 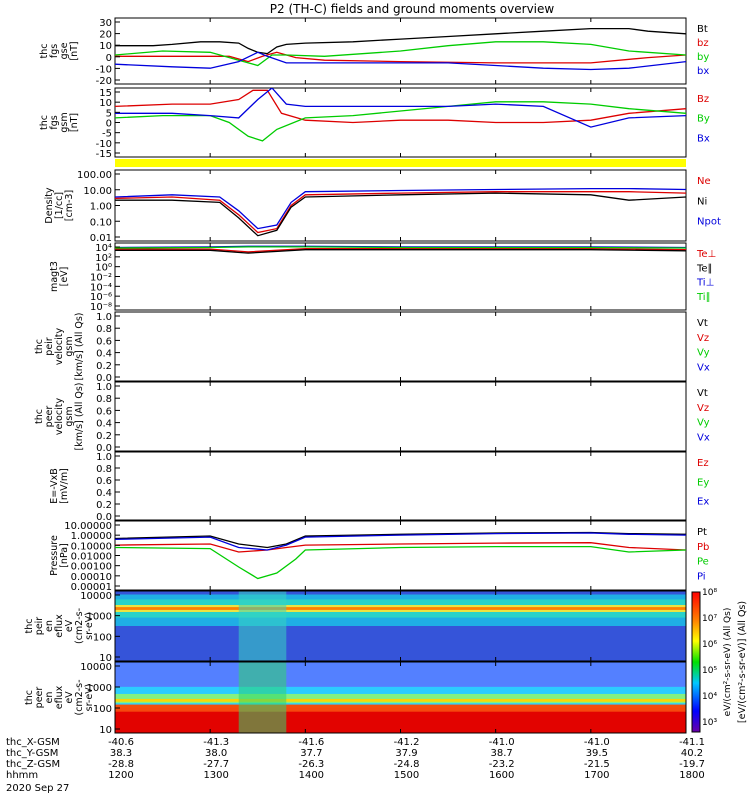 I want to click on legend-Te⊥: Te⊥, so click(x=706, y=254).